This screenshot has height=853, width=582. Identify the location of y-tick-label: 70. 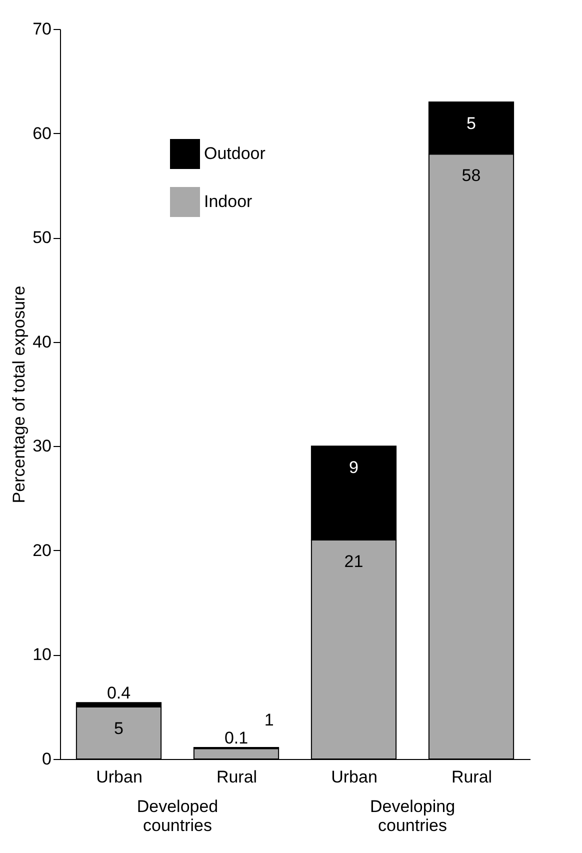
(42, 29).